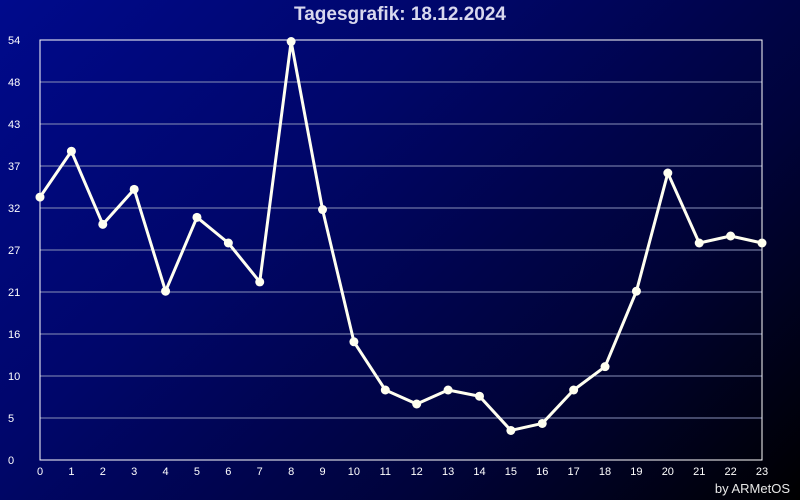  I want to click on x-tick-label: 1, so click(71, 472).